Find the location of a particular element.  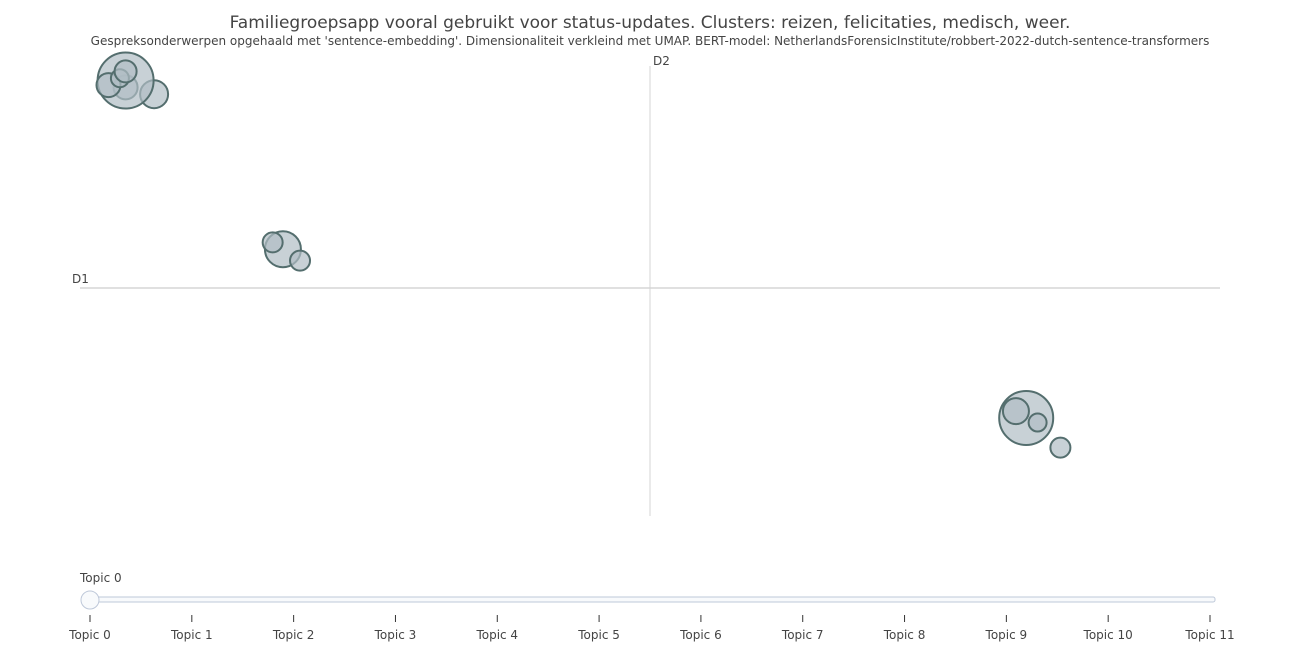

slider-step-label: Topic 2 is located at coordinates (293, 635).